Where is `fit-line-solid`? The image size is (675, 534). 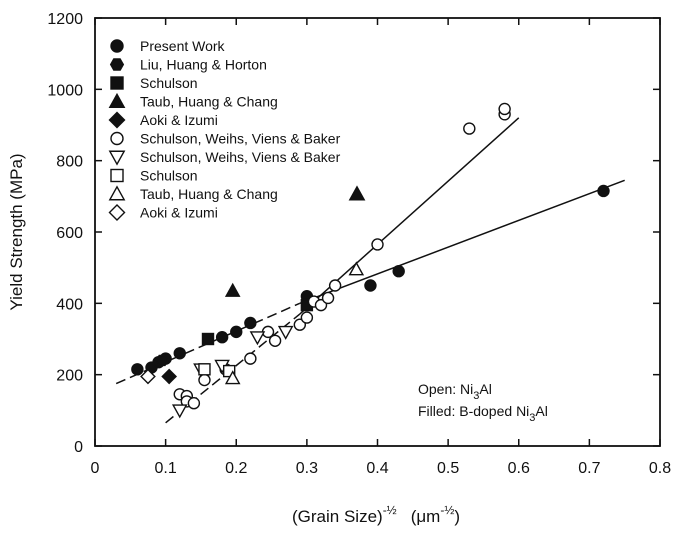
fit-line-solid is located at coordinates (462, 242).